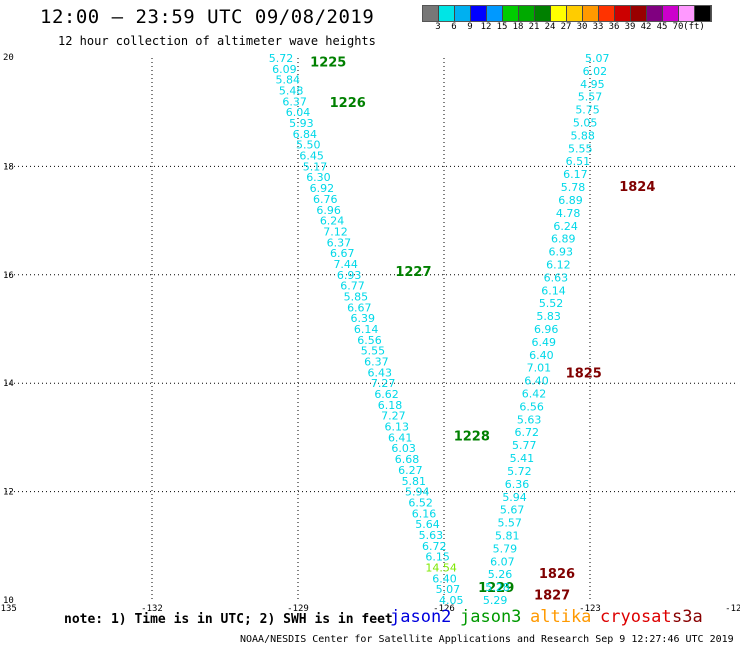 This screenshot has height=650, width=740. What do you see at coordinates (281, 58) in the screenshot?
I see `wave-height-value: 5.72` at bounding box center [281, 58].